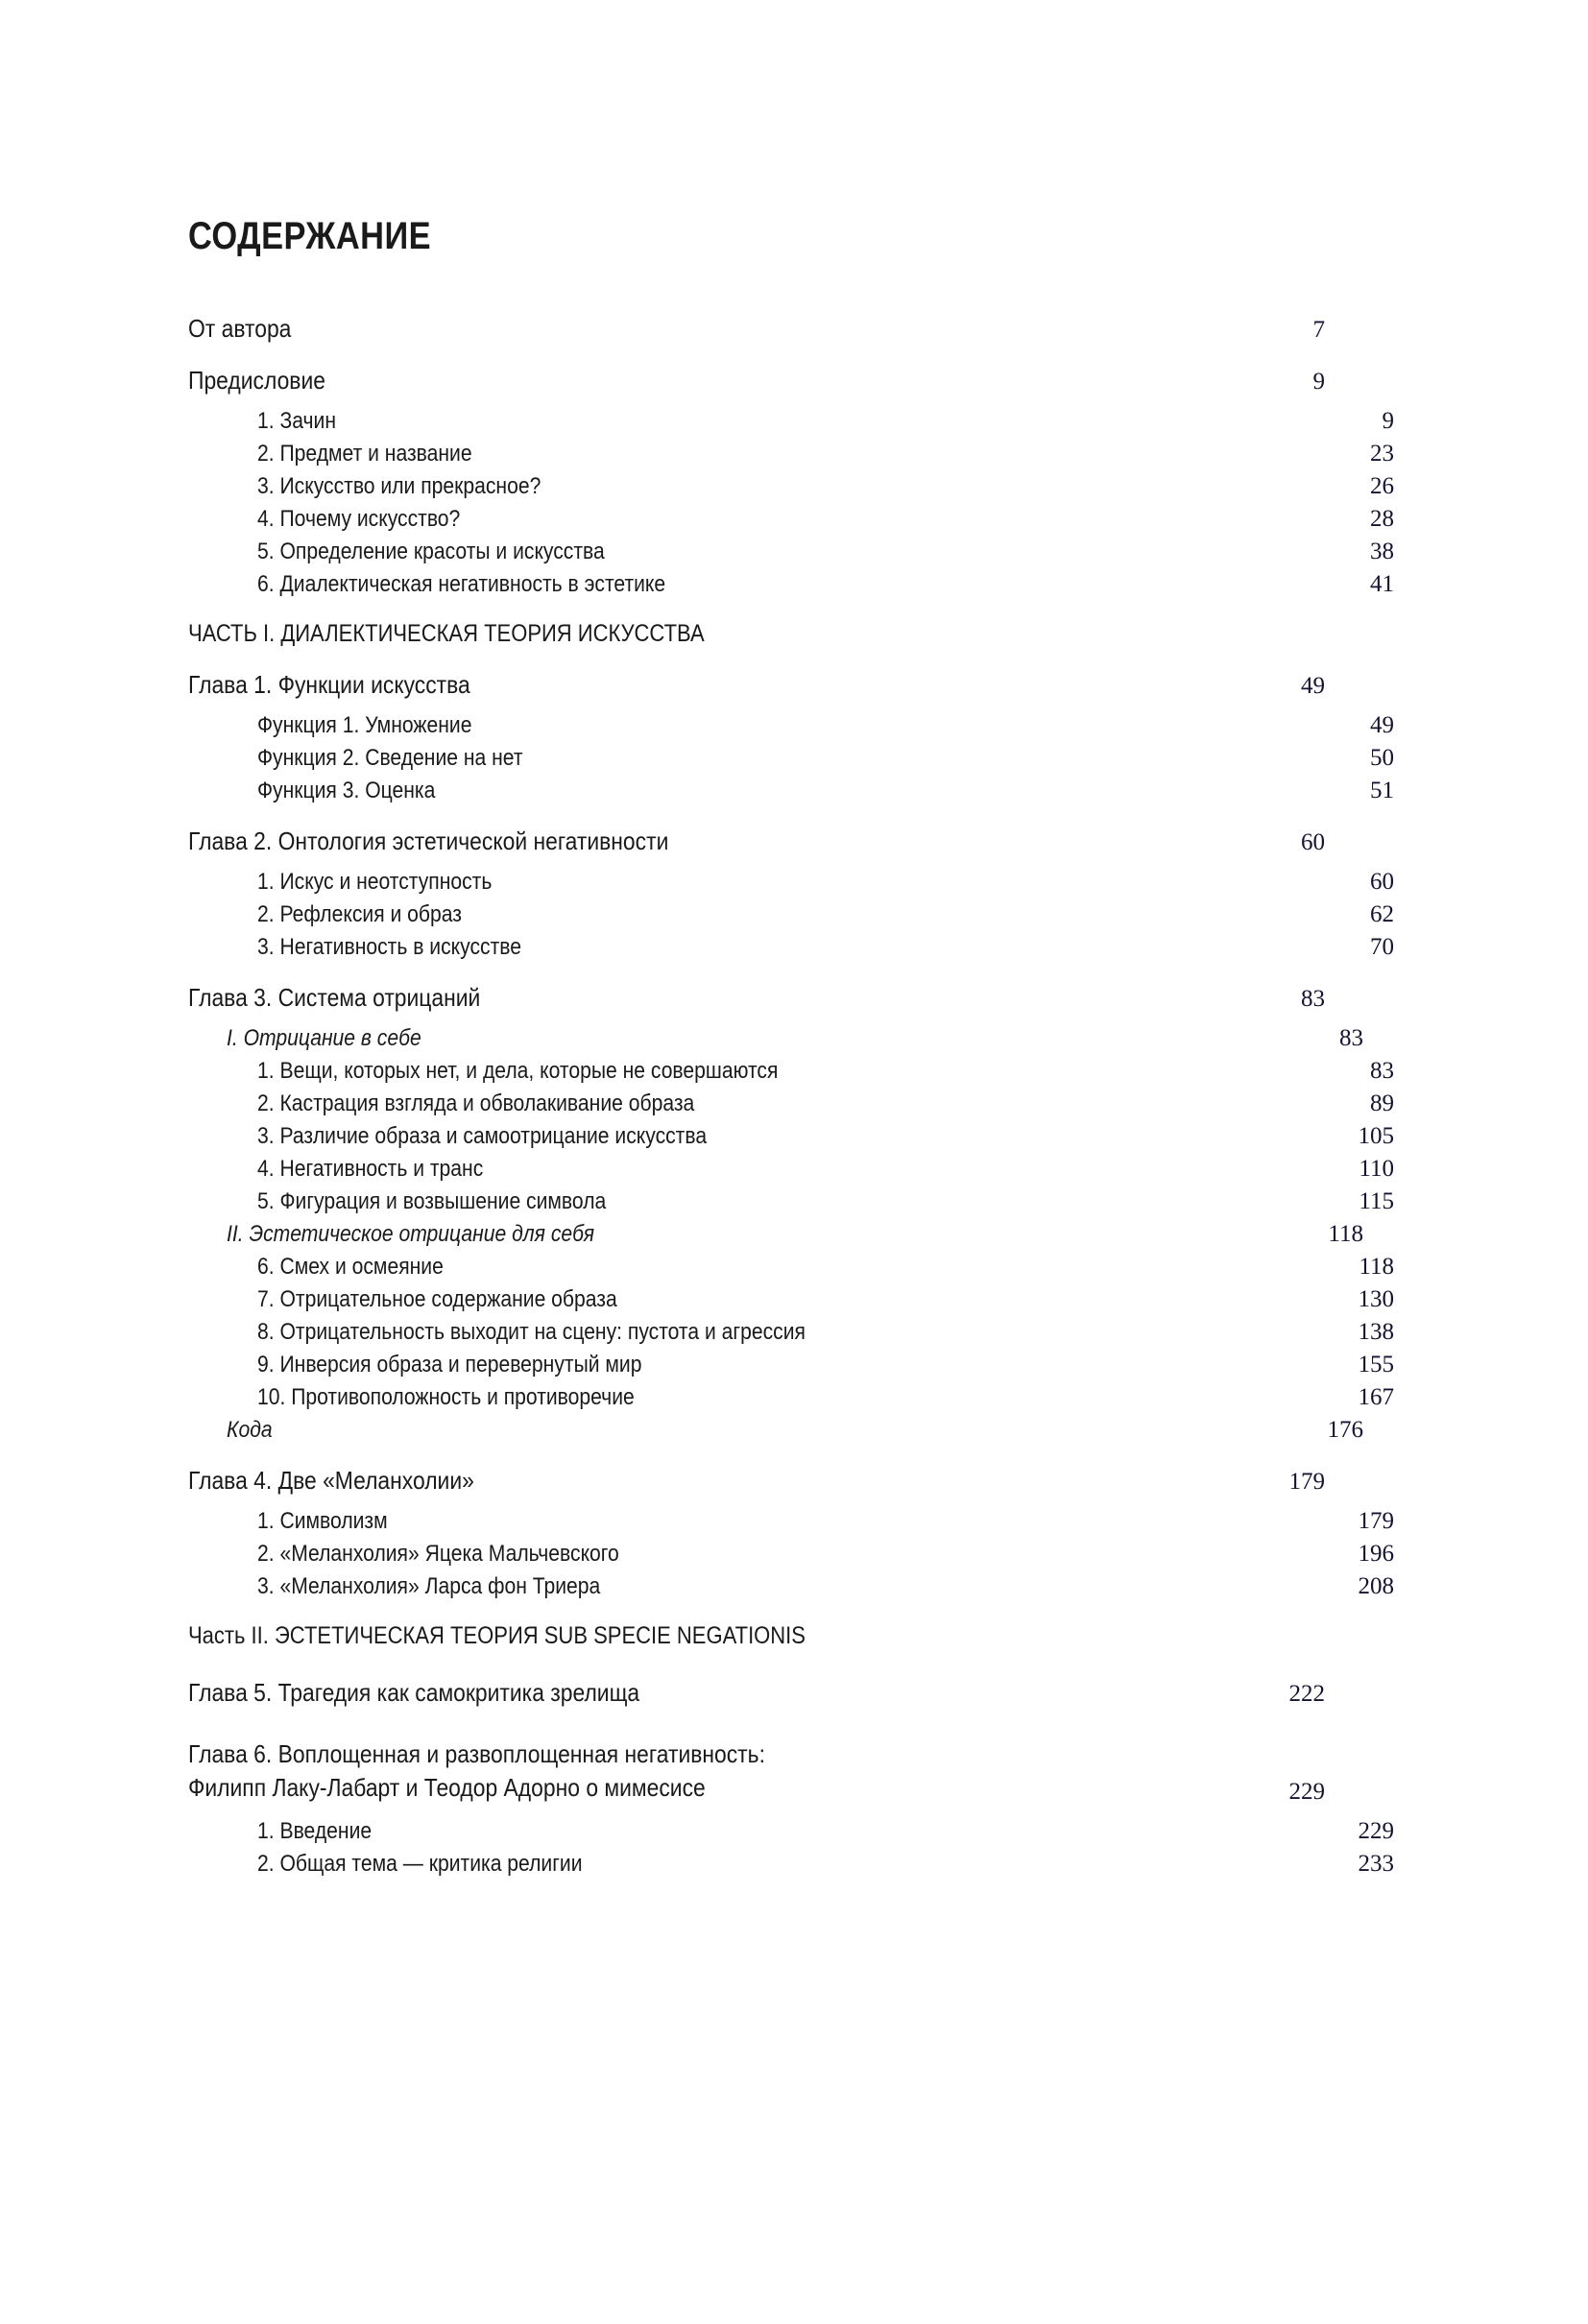  What do you see at coordinates (791, 725) in the screenshot?
I see `toc-entry: Функция 1. Умножение 49` at bounding box center [791, 725].